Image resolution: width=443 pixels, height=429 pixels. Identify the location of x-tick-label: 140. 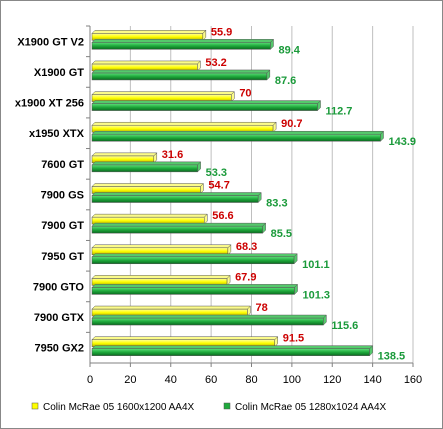
(372, 380).